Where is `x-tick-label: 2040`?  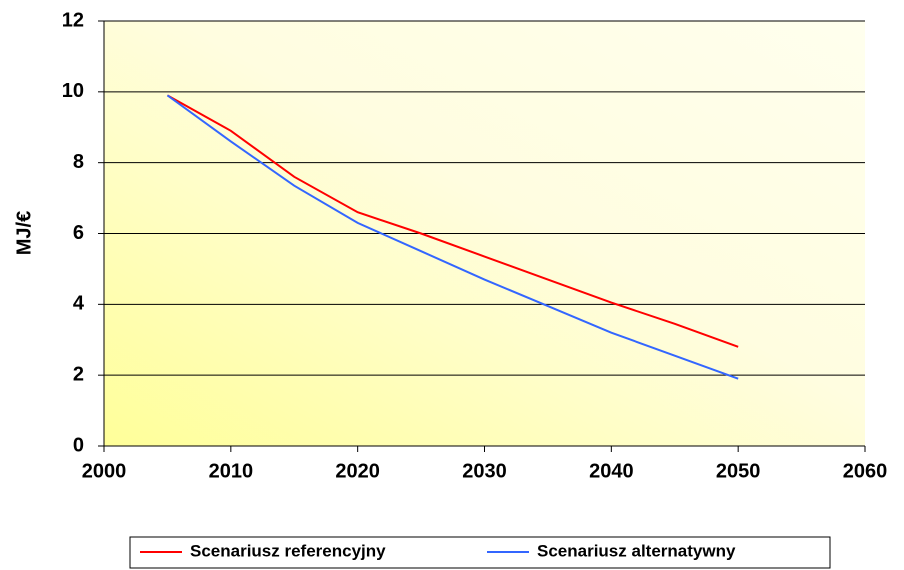
x-tick-label: 2040 is located at coordinates (611, 471).